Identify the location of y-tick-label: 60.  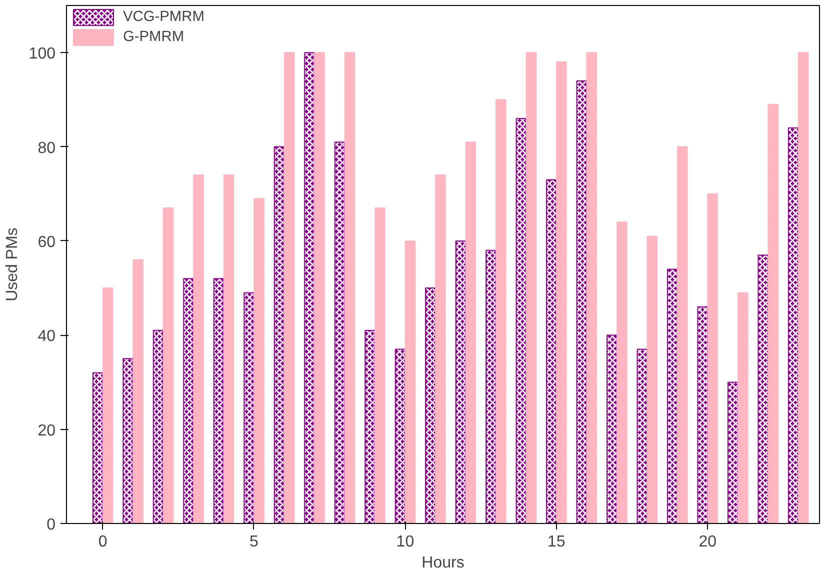
(47, 242).